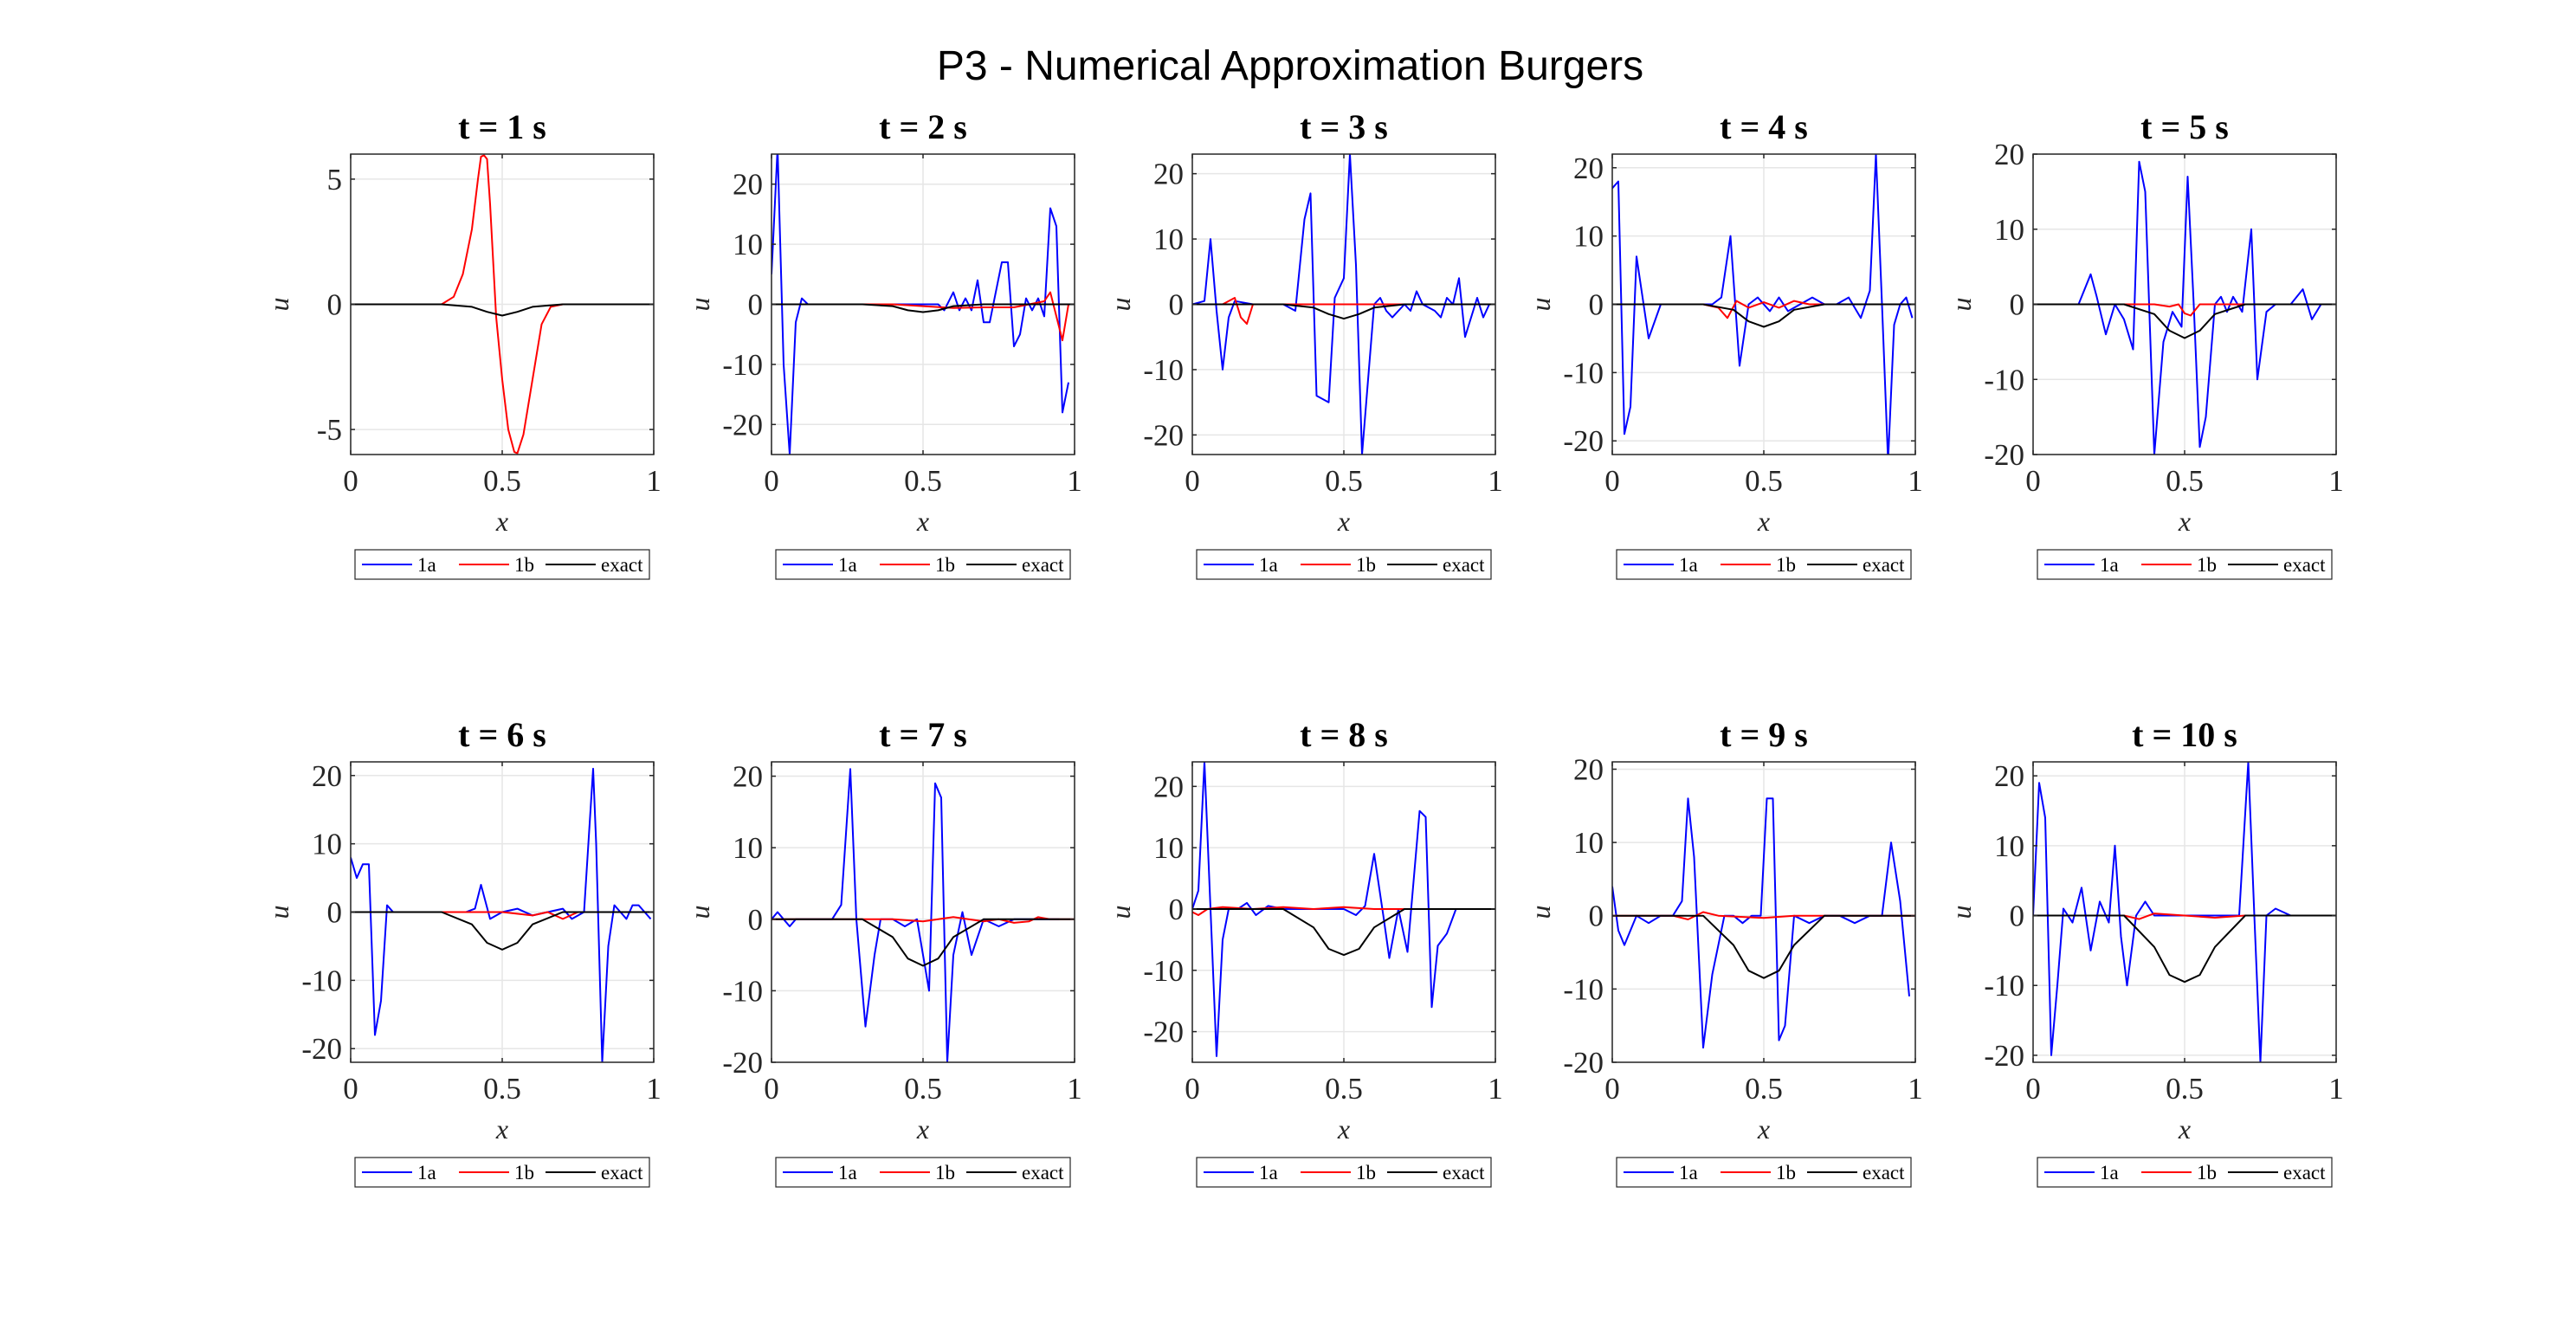 The image size is (2576, 1335). I want to click on subplot-10: 0 0.5 1 -20 -10 0 10 20 t = 10 s x u 1a 1b exact, so click(2145, 951).